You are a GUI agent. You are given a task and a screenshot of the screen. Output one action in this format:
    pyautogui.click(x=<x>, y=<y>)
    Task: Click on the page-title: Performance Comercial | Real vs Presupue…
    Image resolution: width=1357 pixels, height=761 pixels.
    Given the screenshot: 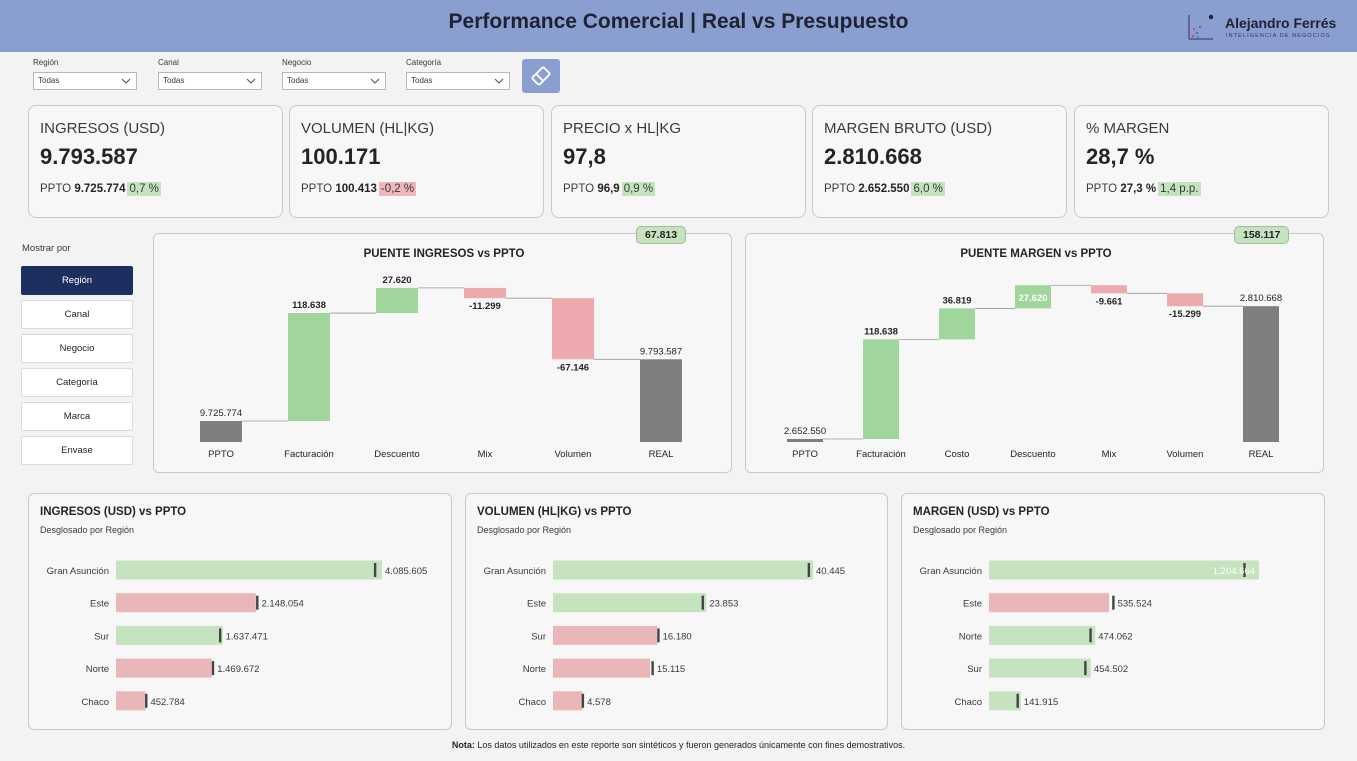 What is the action you would take?
    pyautogui.click(x=678, y=21)
    